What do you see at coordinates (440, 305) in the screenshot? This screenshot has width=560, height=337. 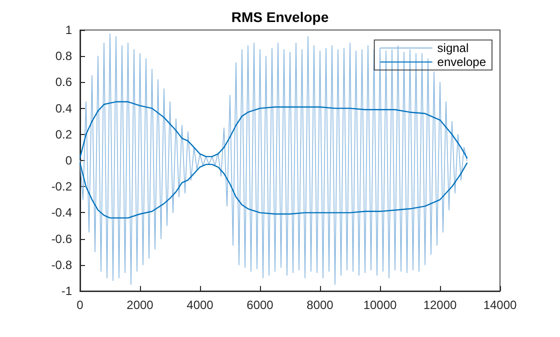 I see `x-tick-label: 12000` at bounding box center [440, 305].